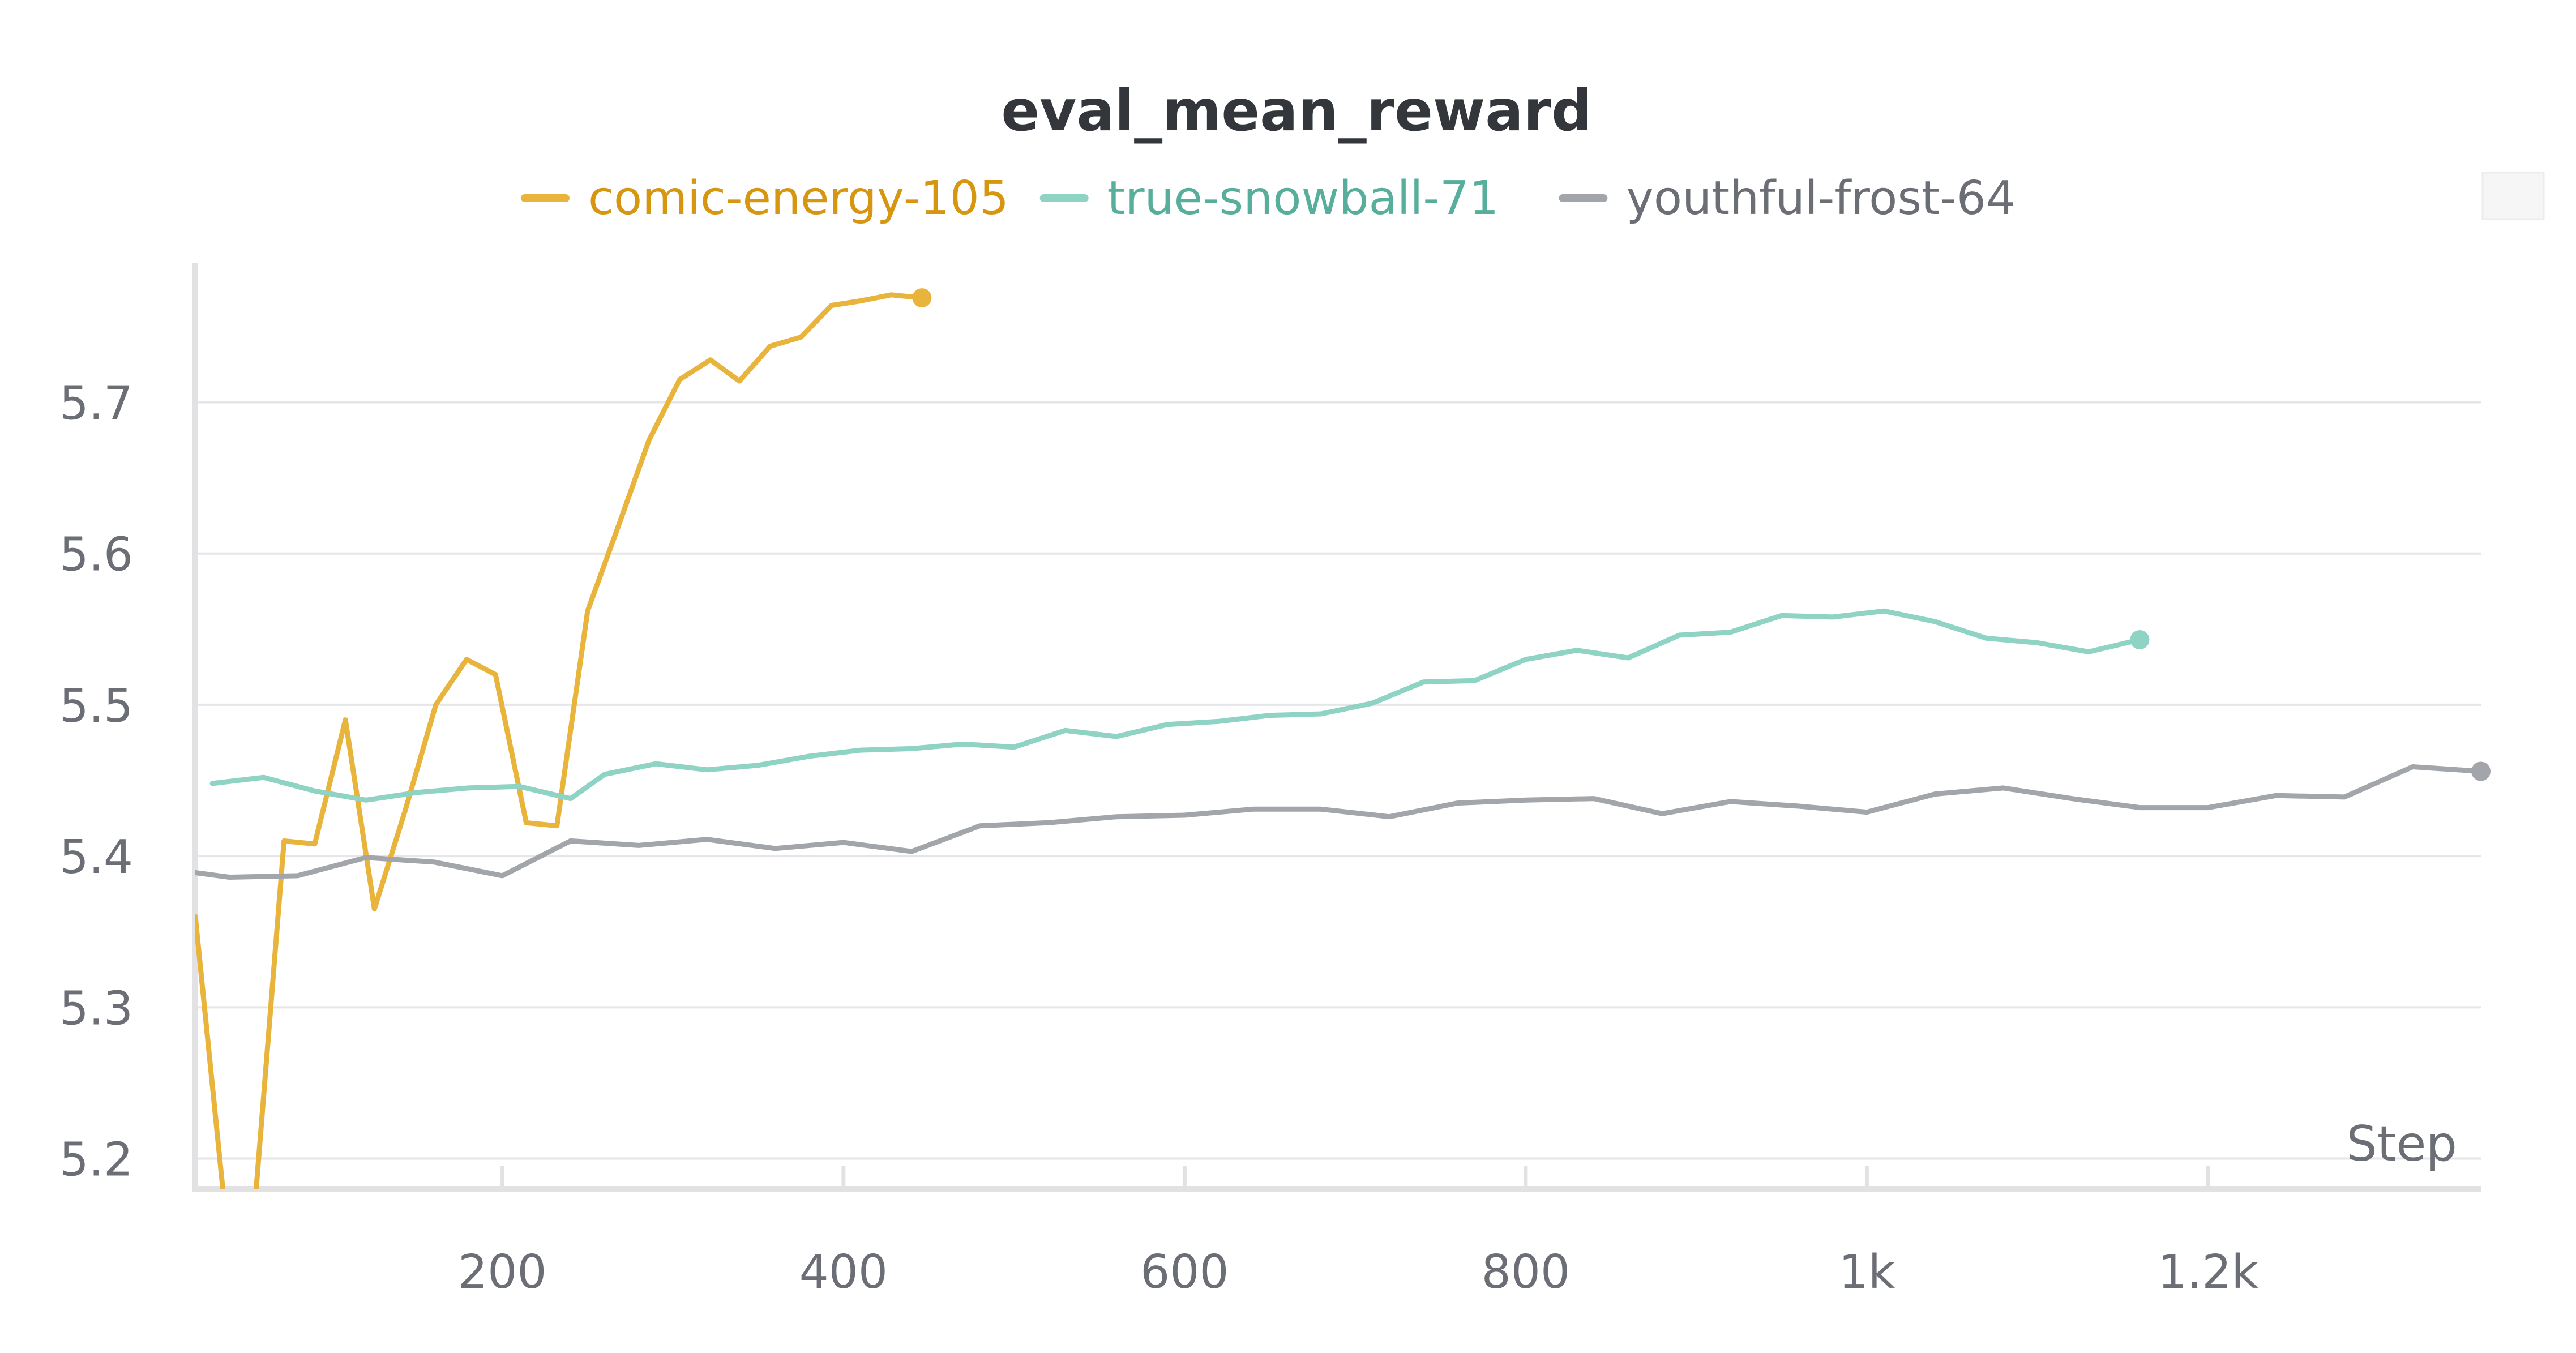 This screenshot has height=1353, width=2576. Describe the element at coordinates (843, 1272) in the screenshot. I see `x-tick-label: 400` at that location.